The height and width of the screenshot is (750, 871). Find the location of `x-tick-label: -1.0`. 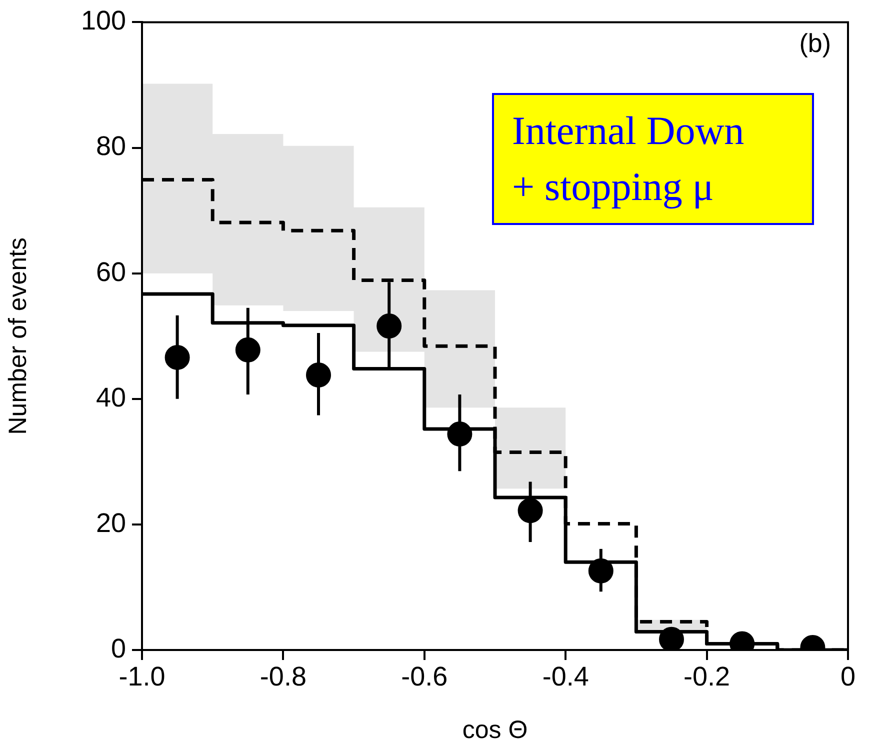

x-tick-label: -1.0 is located at coordinates (142, 677).